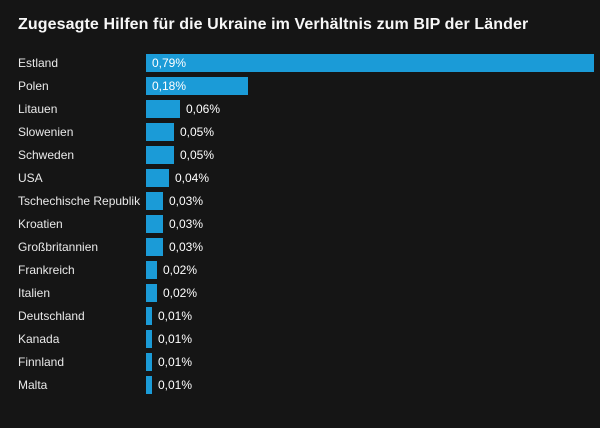 The width and height of the screenshot is (600, 428). Describe the element at coordinates (39, 338) in the screenshot. I see `country-label: Kanada` at that location.